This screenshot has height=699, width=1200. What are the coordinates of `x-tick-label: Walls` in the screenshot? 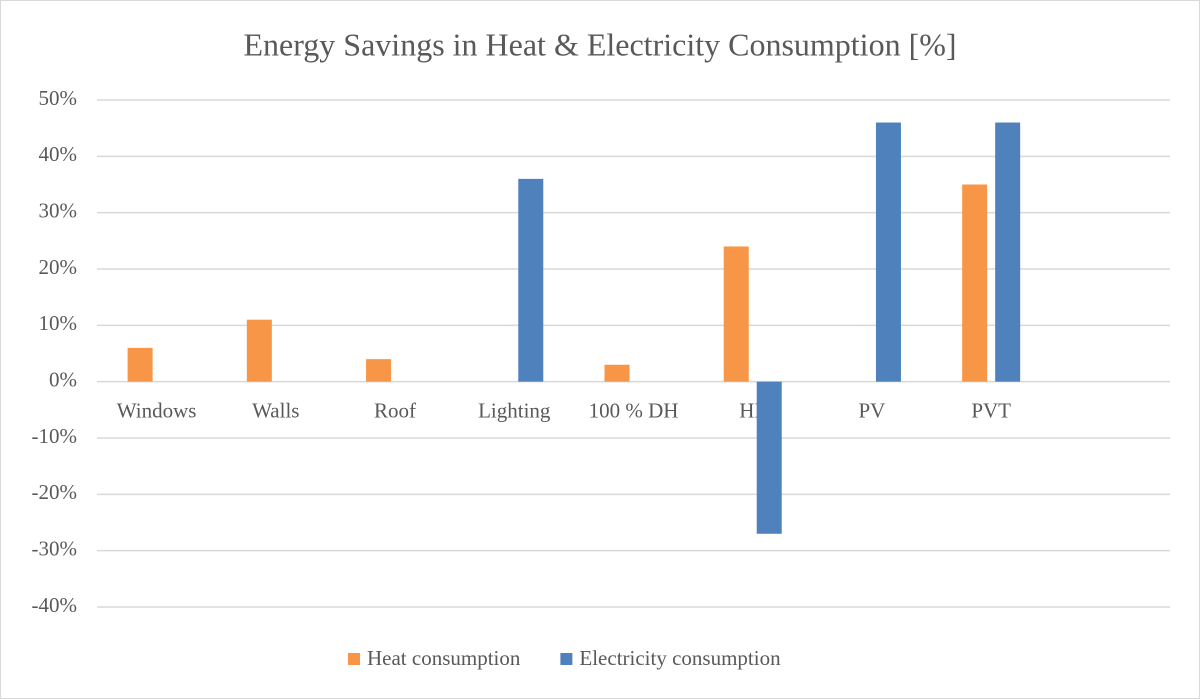 It's located at (275, 410).